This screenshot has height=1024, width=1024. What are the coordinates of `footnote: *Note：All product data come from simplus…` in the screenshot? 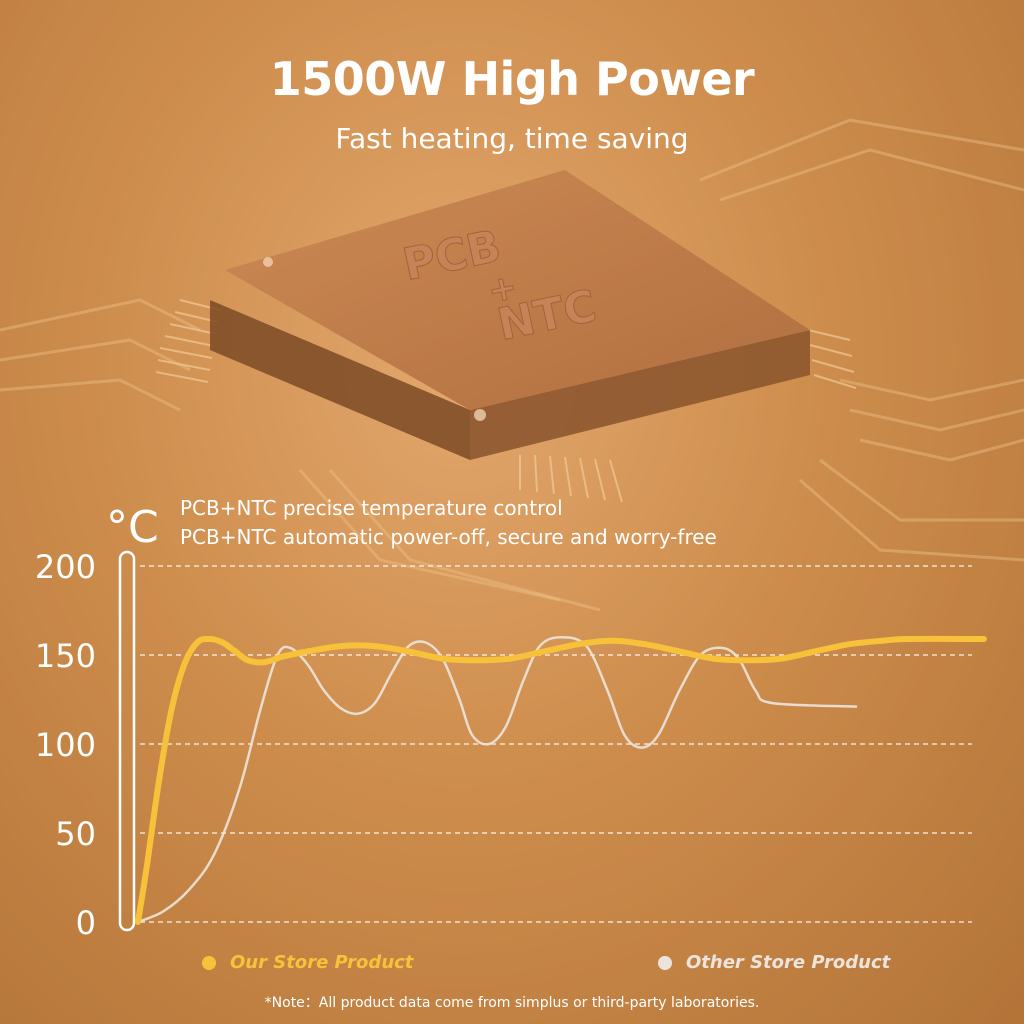 It's located at (512, 1003).